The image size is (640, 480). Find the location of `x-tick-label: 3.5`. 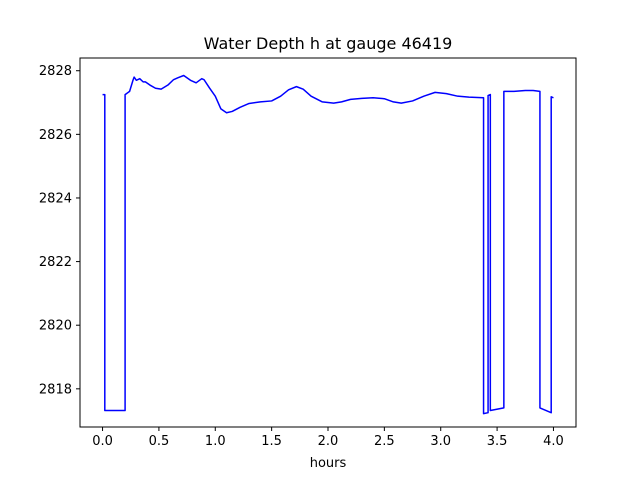

x-tick-label: 3.5 is located at coordinates (497, 441).